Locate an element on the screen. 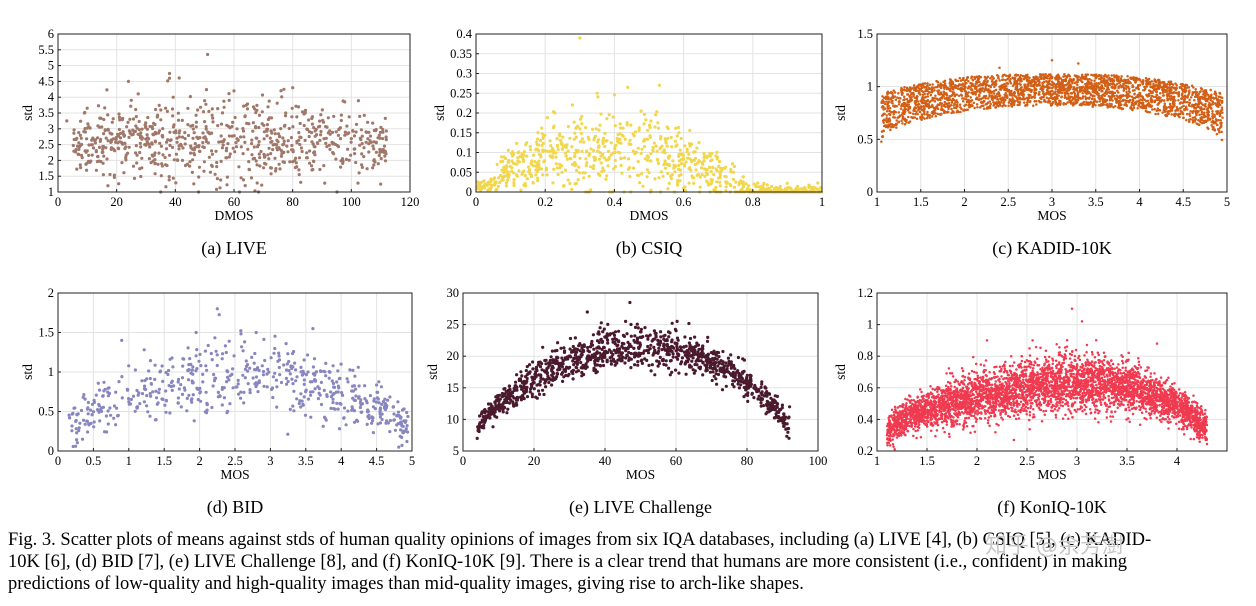  x-tick-label: 0.4 is located at coordinates (615, 202).